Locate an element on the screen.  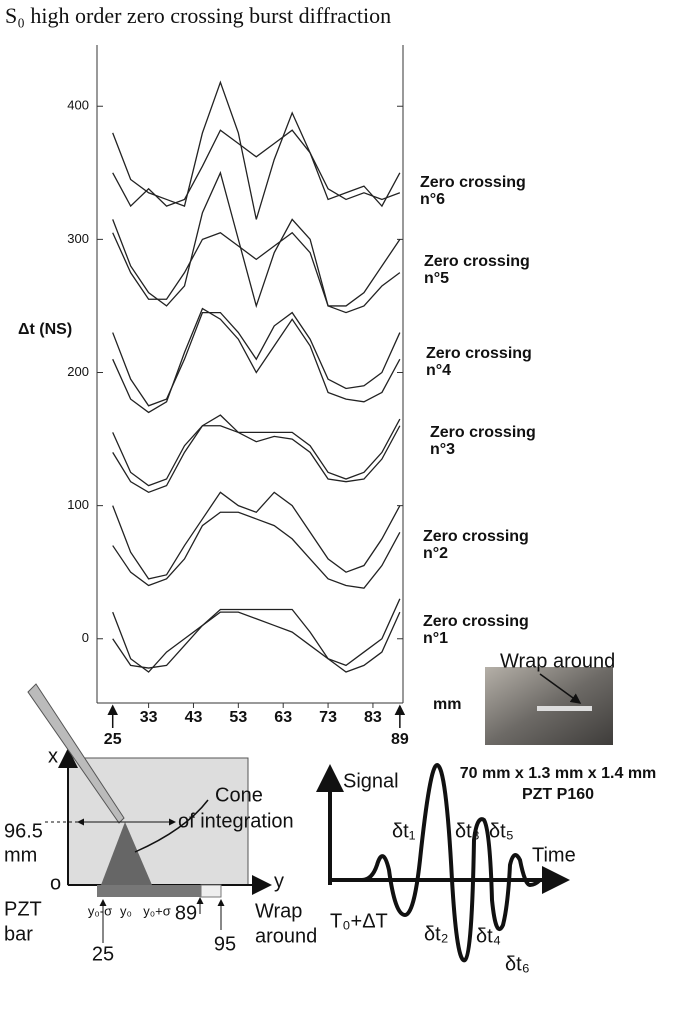
x-marker-label: 25 is located at coordinates (113, 739).